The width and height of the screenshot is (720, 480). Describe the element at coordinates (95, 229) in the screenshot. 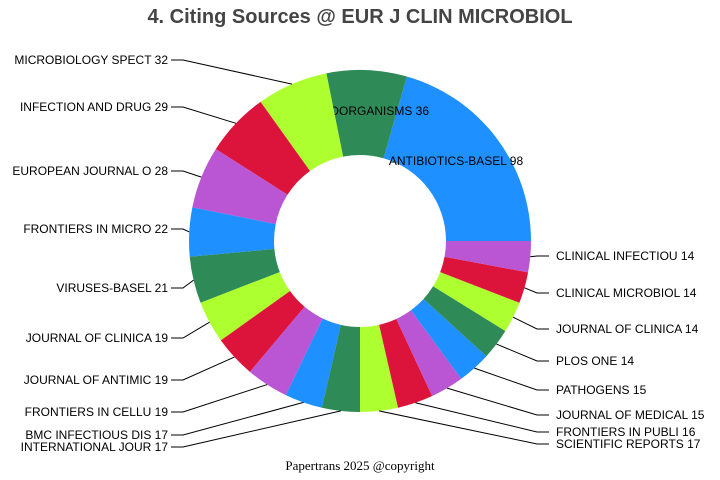

I see `slice-label: FRONTIERS IN MICRO 22` at that location.